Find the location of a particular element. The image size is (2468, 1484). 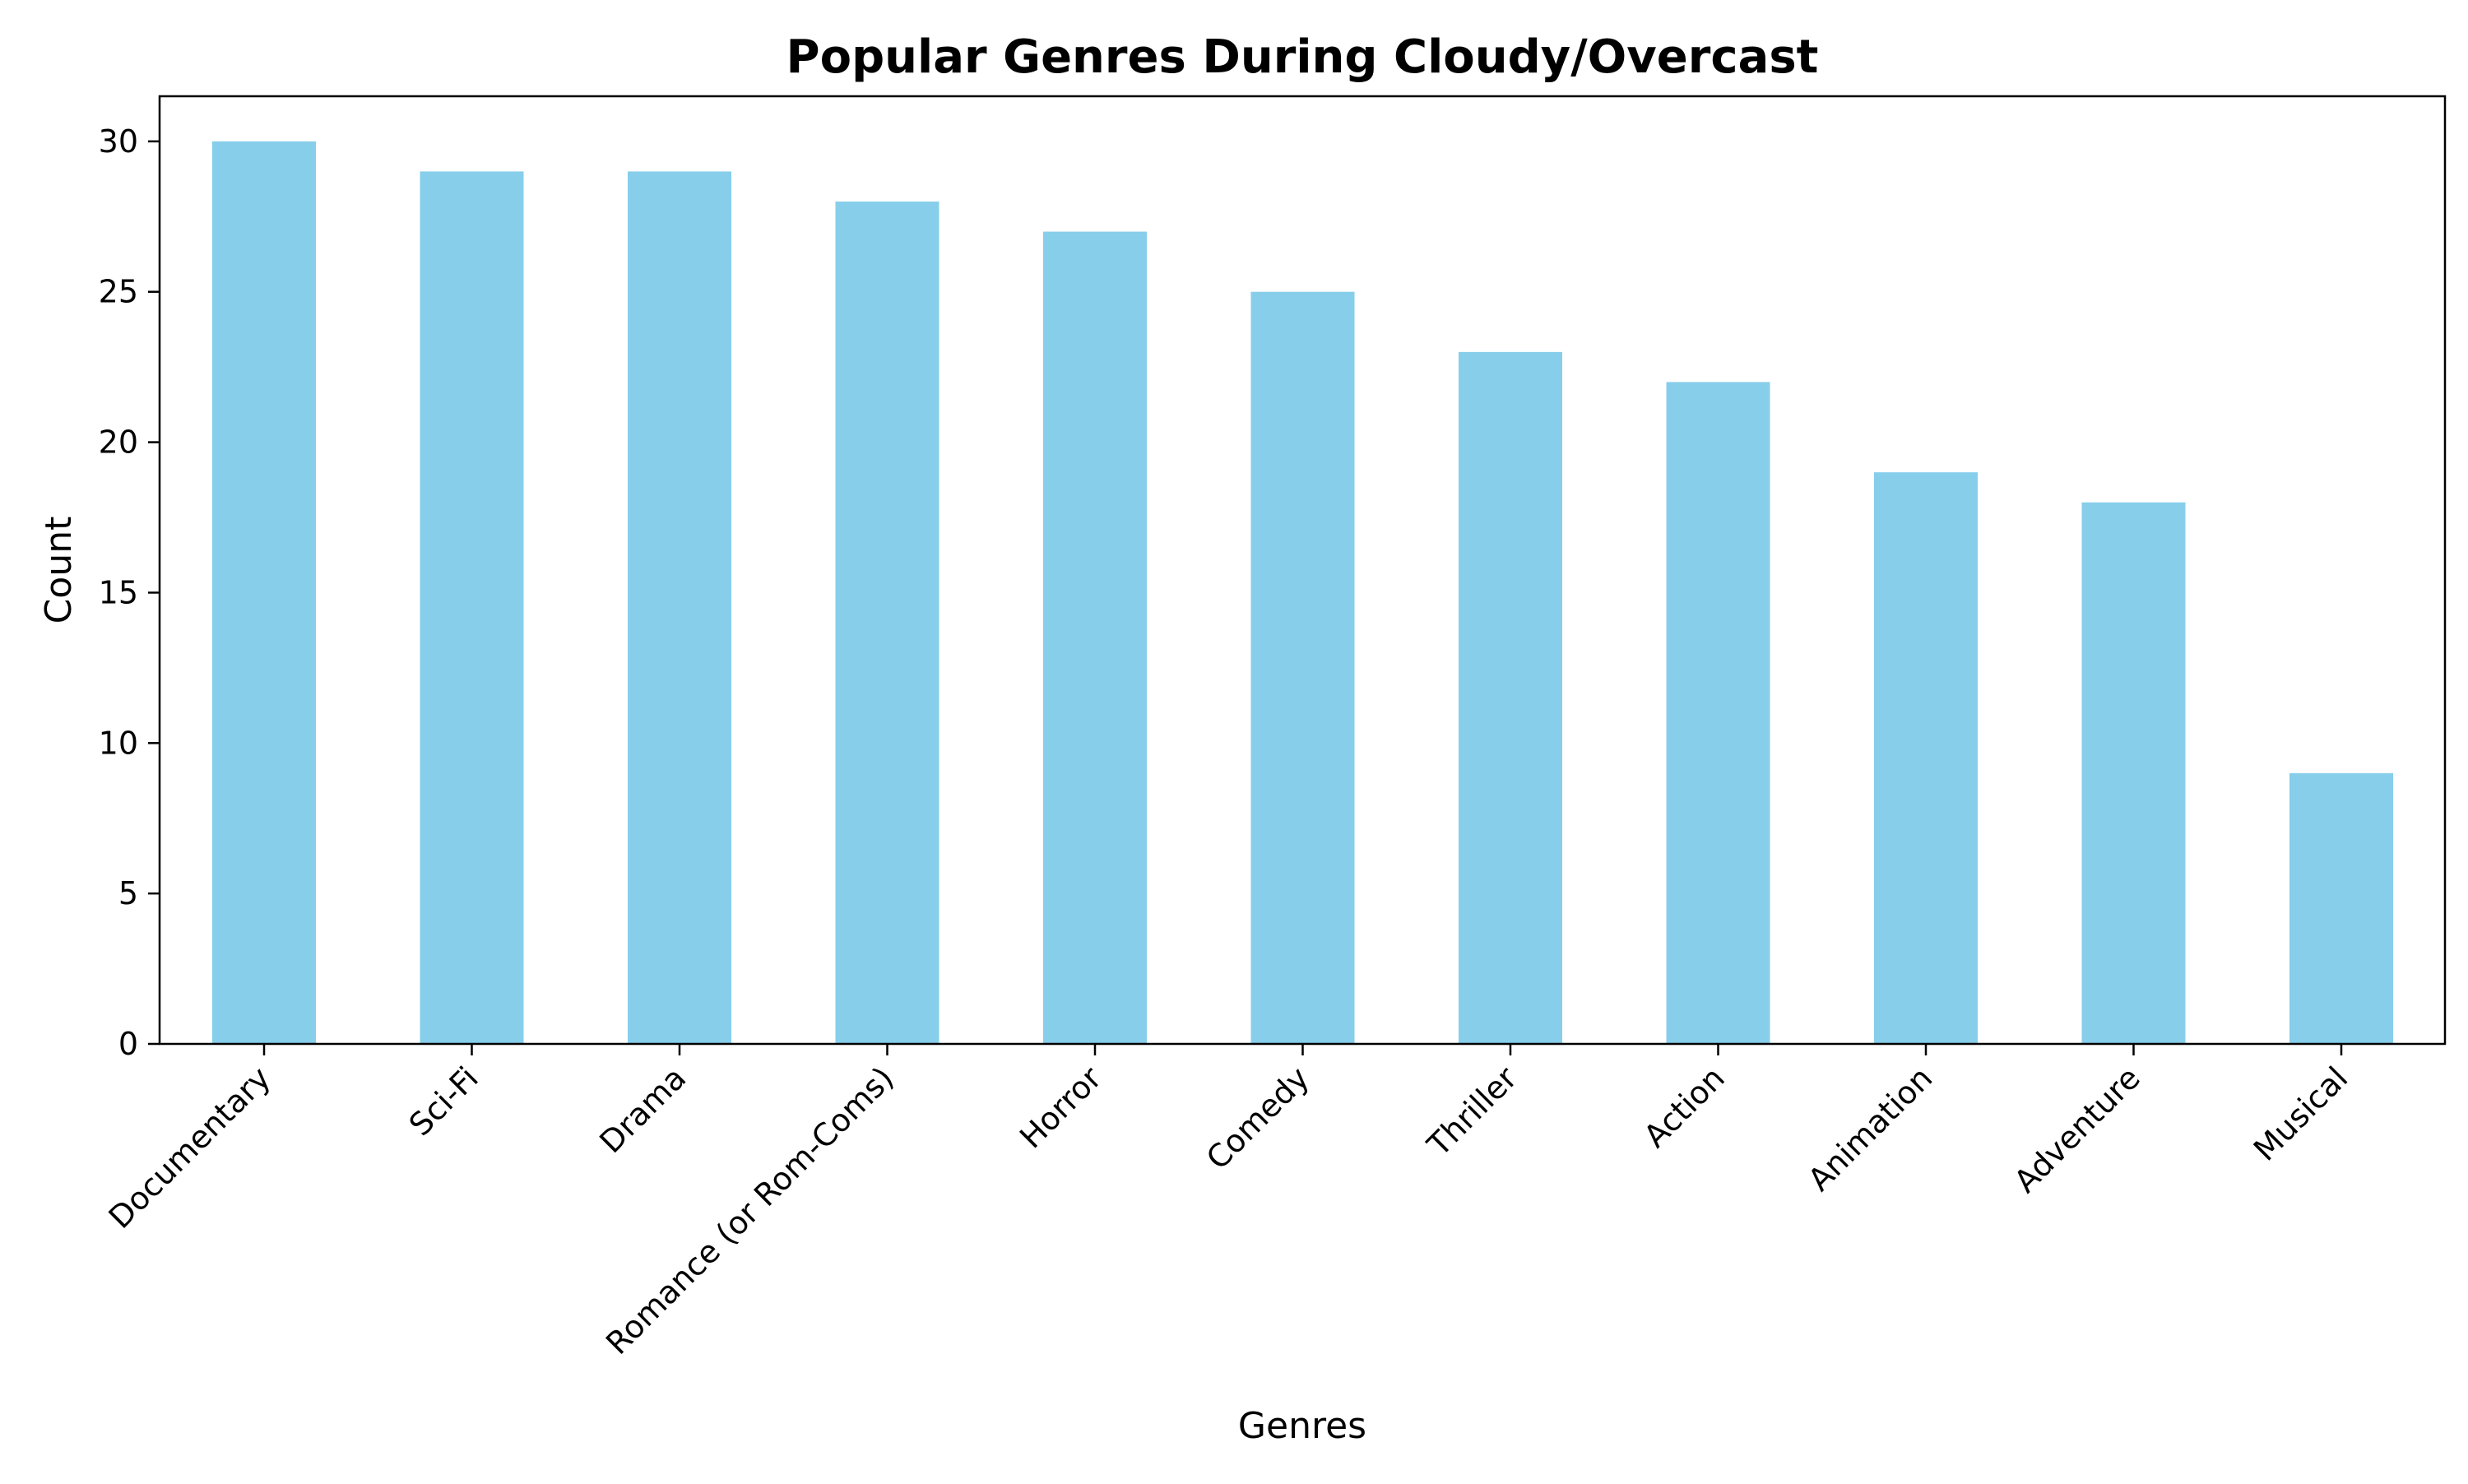

x-tick-label: Drama is located at coordinates (642, 1110).